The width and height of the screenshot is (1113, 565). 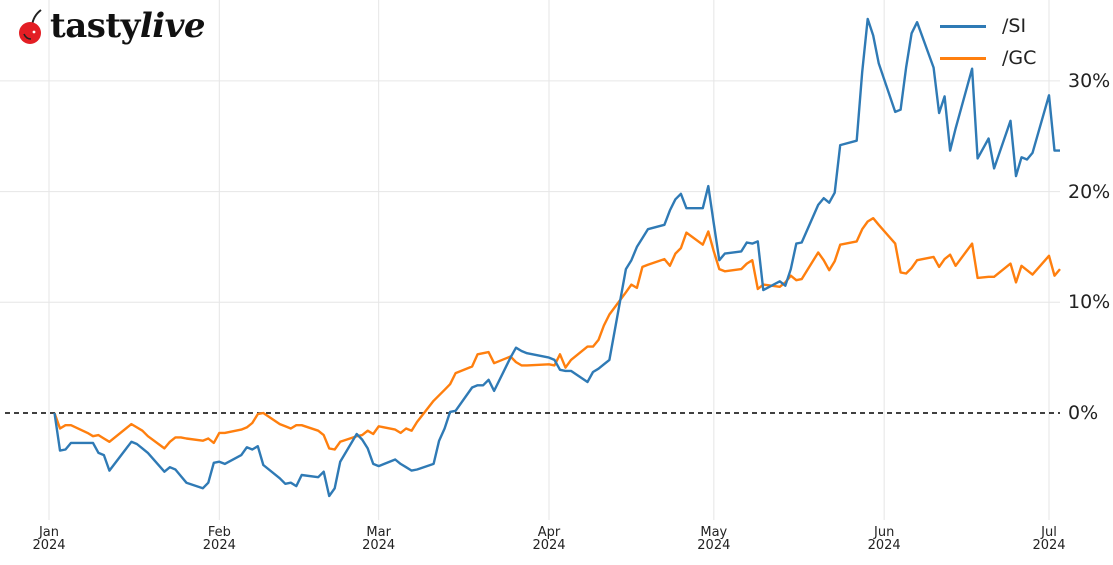 I want to click on logo-wordmark: tastylive, so click(x=128, y=26).